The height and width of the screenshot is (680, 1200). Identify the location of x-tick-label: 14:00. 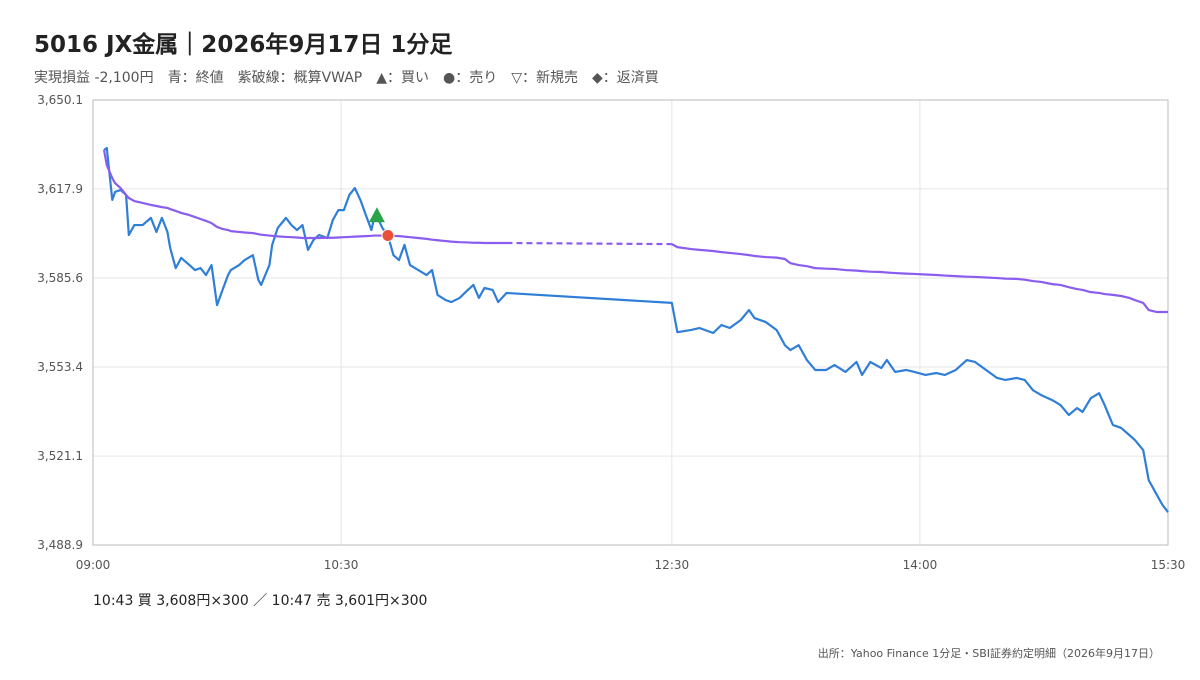
(920, 565).